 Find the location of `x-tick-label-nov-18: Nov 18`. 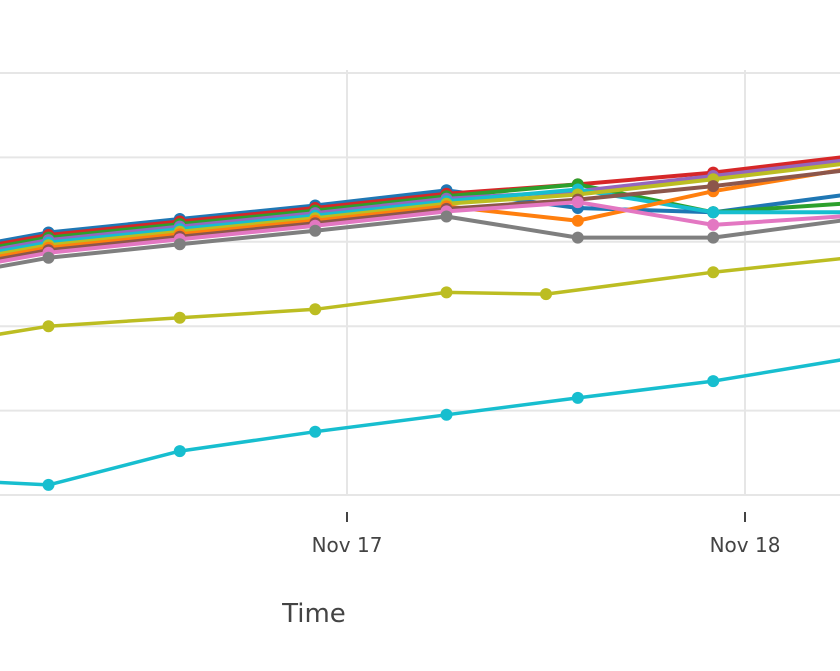

x-tick-label-nov-18: Nov 18 is located at coordinates (745, 545).